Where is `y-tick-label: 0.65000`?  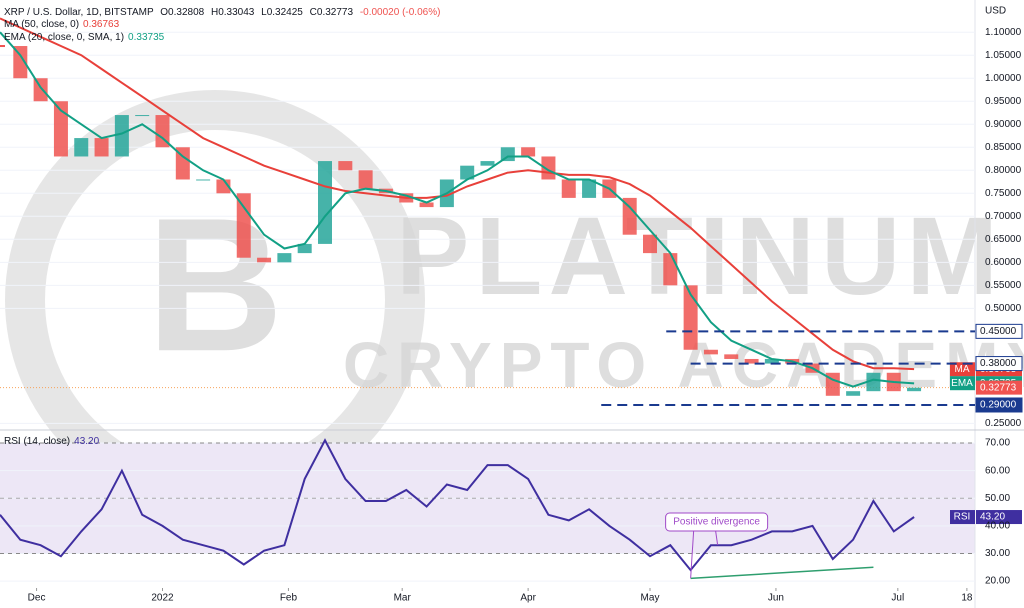 y-tick-label: 0.65000 is located at coordinates (1003, 239).